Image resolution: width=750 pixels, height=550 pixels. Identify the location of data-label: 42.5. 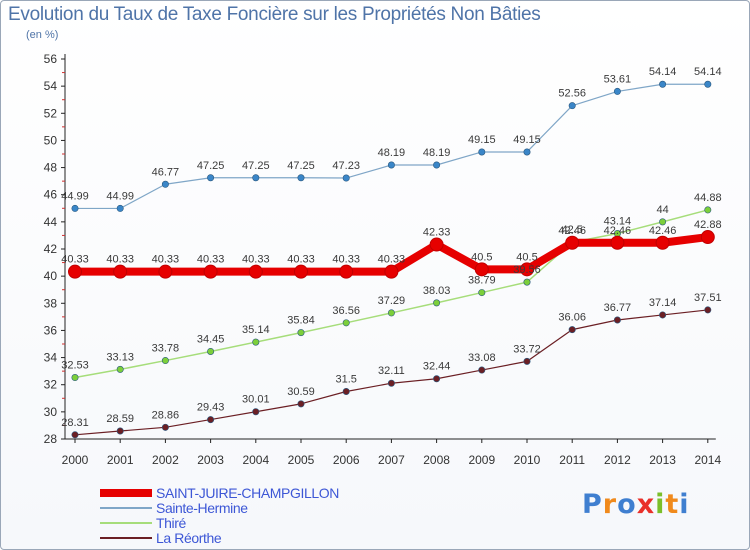
(571, 230).